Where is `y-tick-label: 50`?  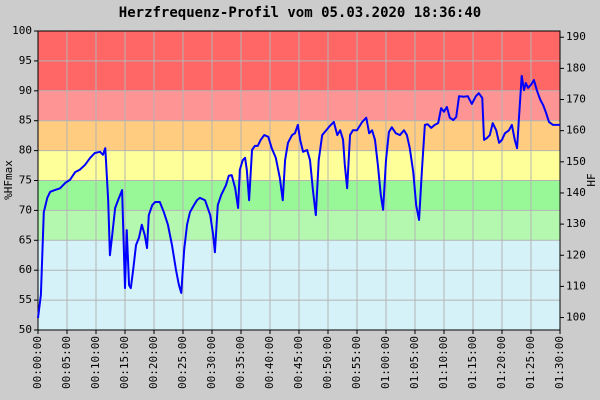 y-tick-label: 50 is located at coordinates (25, 329).